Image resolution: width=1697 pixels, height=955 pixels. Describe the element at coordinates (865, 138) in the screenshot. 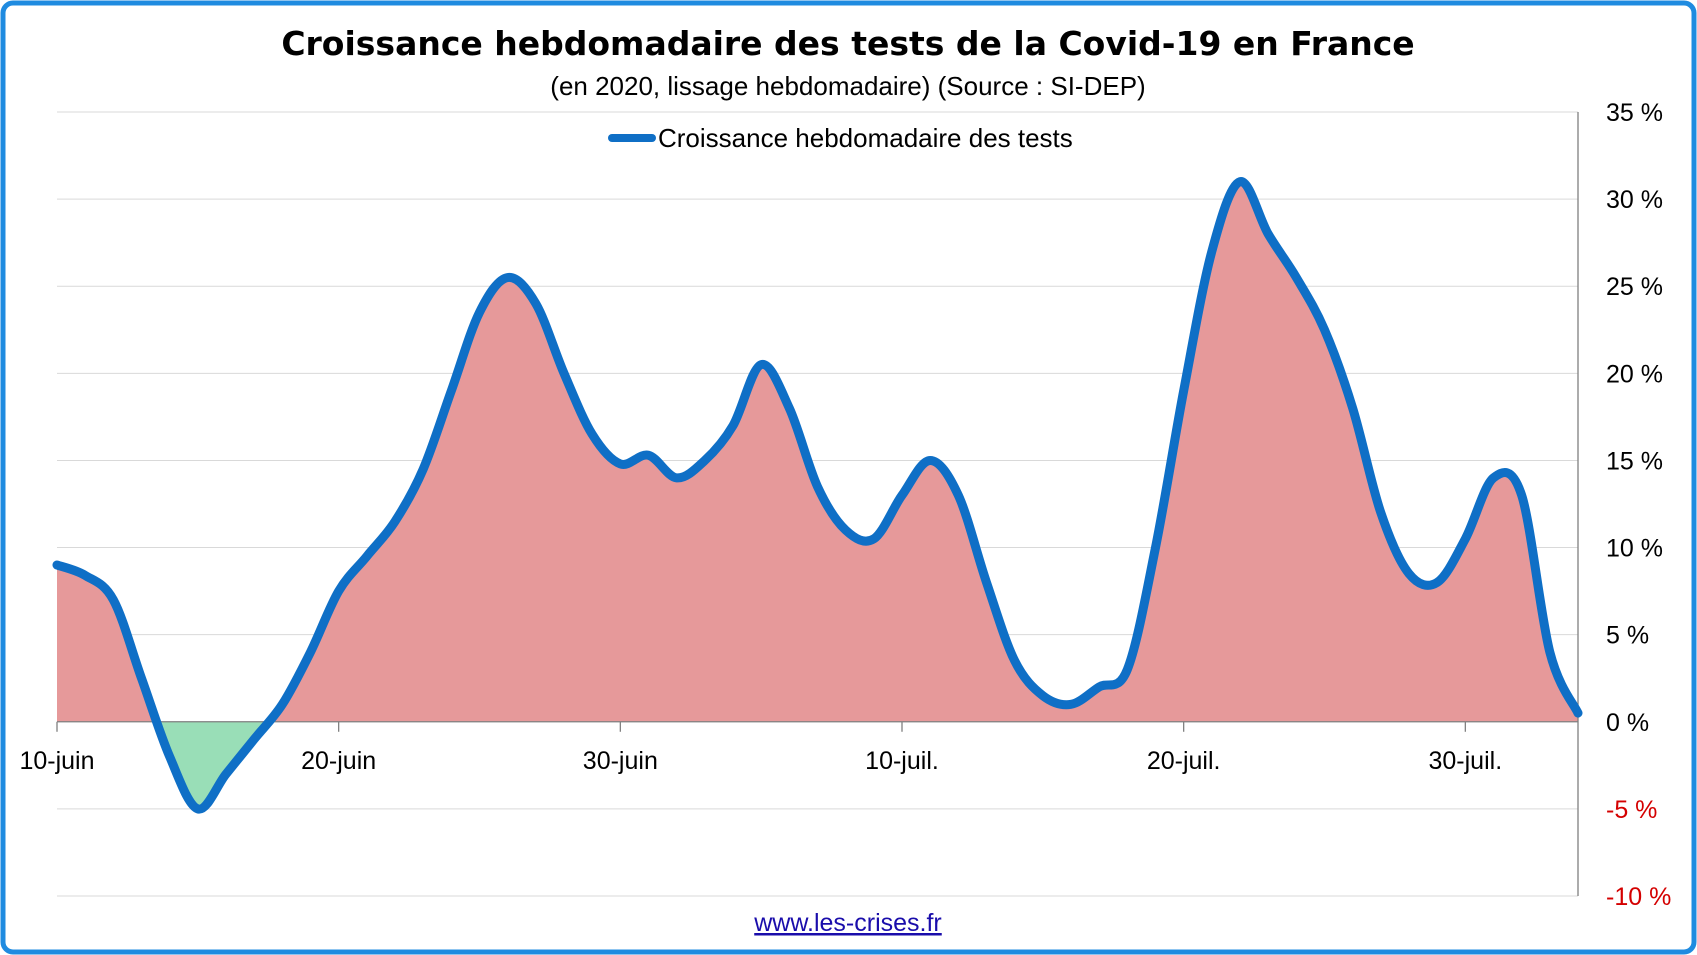

I see `legend-label: Croissance hebdomadaire des tests` at that location.